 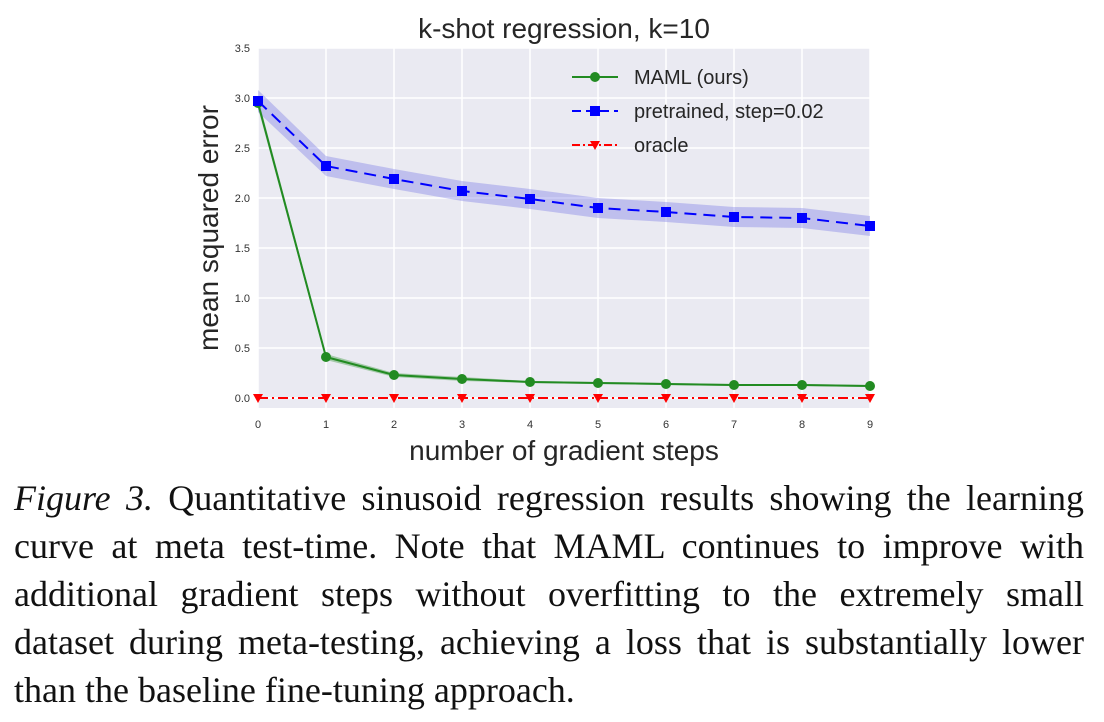 What do you see at coordinates (598, 425) in the screenshot?
I see `x-tick-label: 5` at bounding box center [598, 425].